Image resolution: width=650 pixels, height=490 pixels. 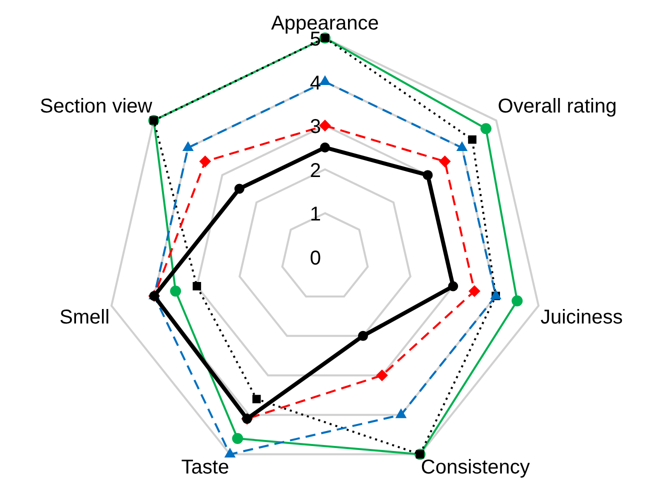 What do you see at coordinates (315, 83) in the screenshot?
I see `y-tick-label: 4` at bounding box center [315, 83].